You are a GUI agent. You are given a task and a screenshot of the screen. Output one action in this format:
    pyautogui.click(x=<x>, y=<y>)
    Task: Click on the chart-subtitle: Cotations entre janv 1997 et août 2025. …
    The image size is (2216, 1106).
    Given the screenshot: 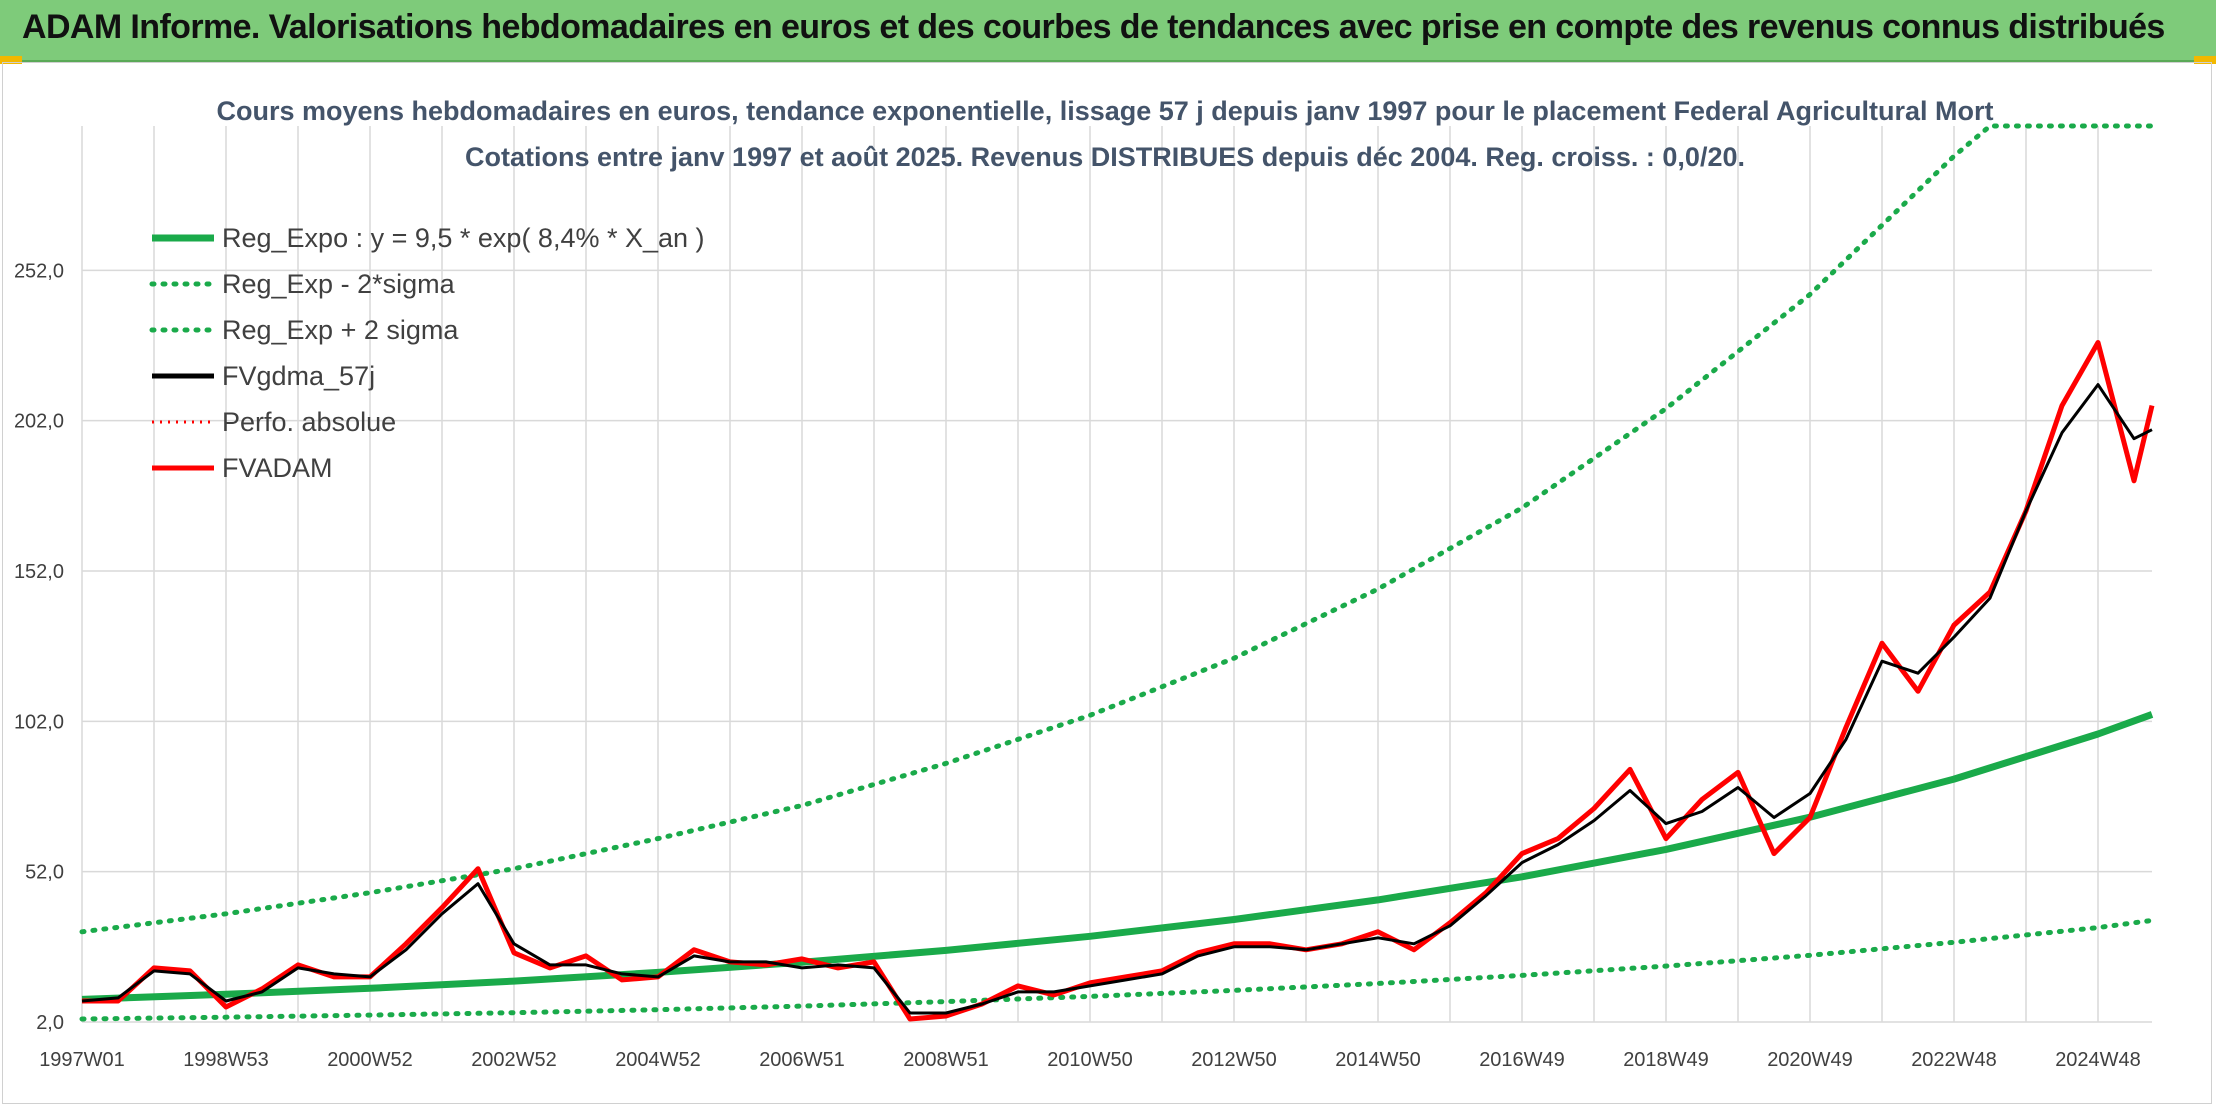 What is the action you would take?
    pyautogui.click(x=1105, y=157)
    